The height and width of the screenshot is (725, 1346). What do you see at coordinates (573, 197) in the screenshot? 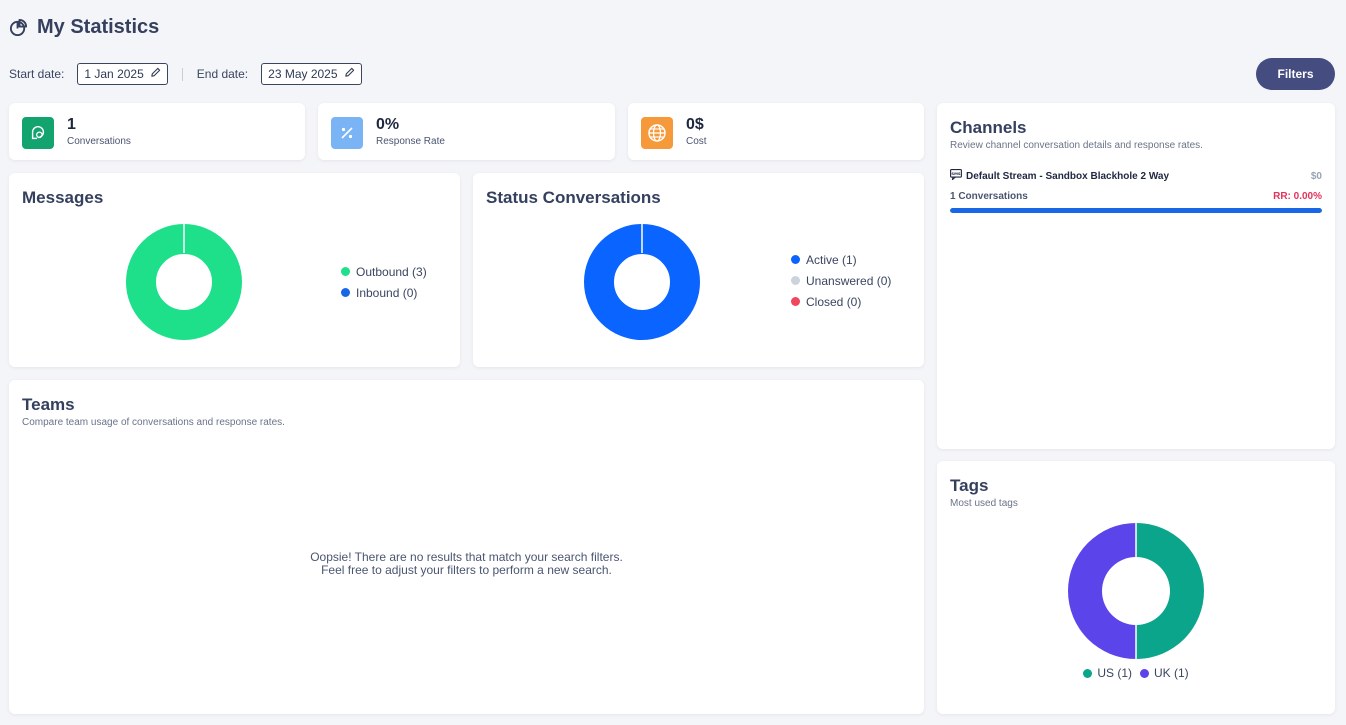
I see `status-title: Status Conversations` at bounding box center [573, 197].